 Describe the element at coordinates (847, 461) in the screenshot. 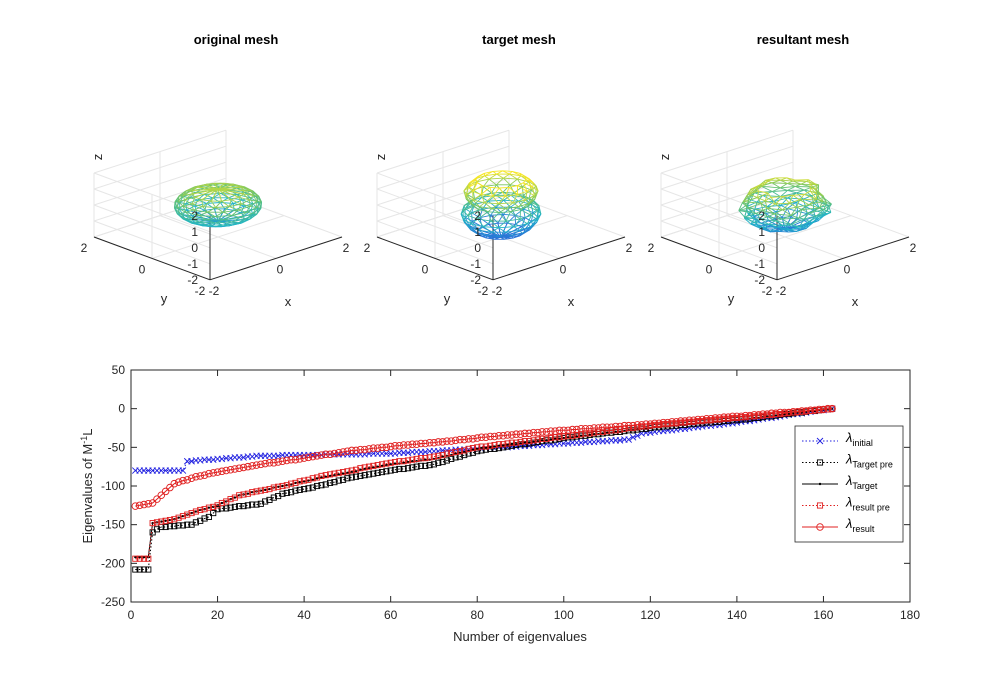

I see `legend-entry: λTarget pre` at that location.